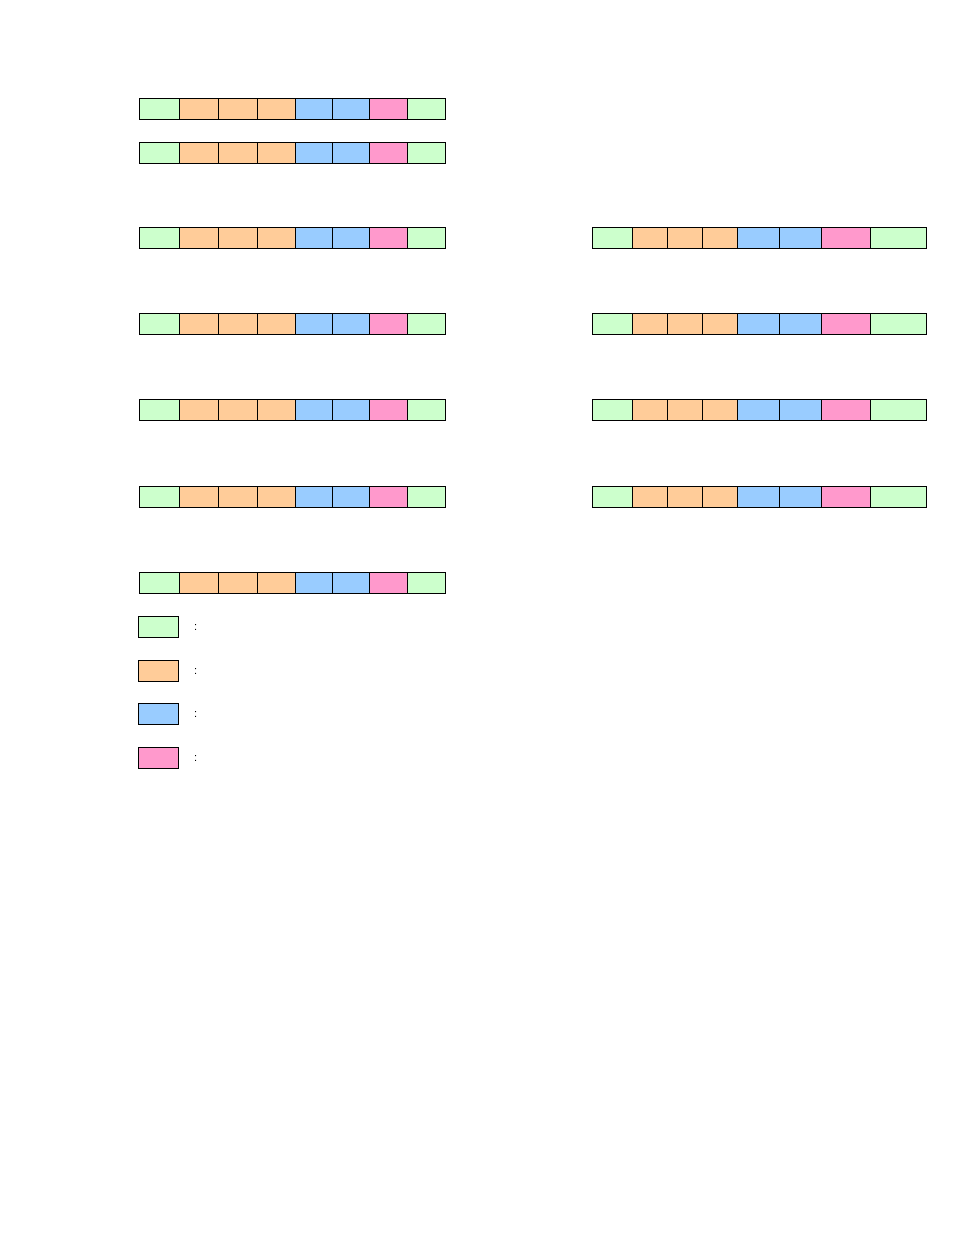  I want to click on legend-row-orange: :, so click(167, 671).